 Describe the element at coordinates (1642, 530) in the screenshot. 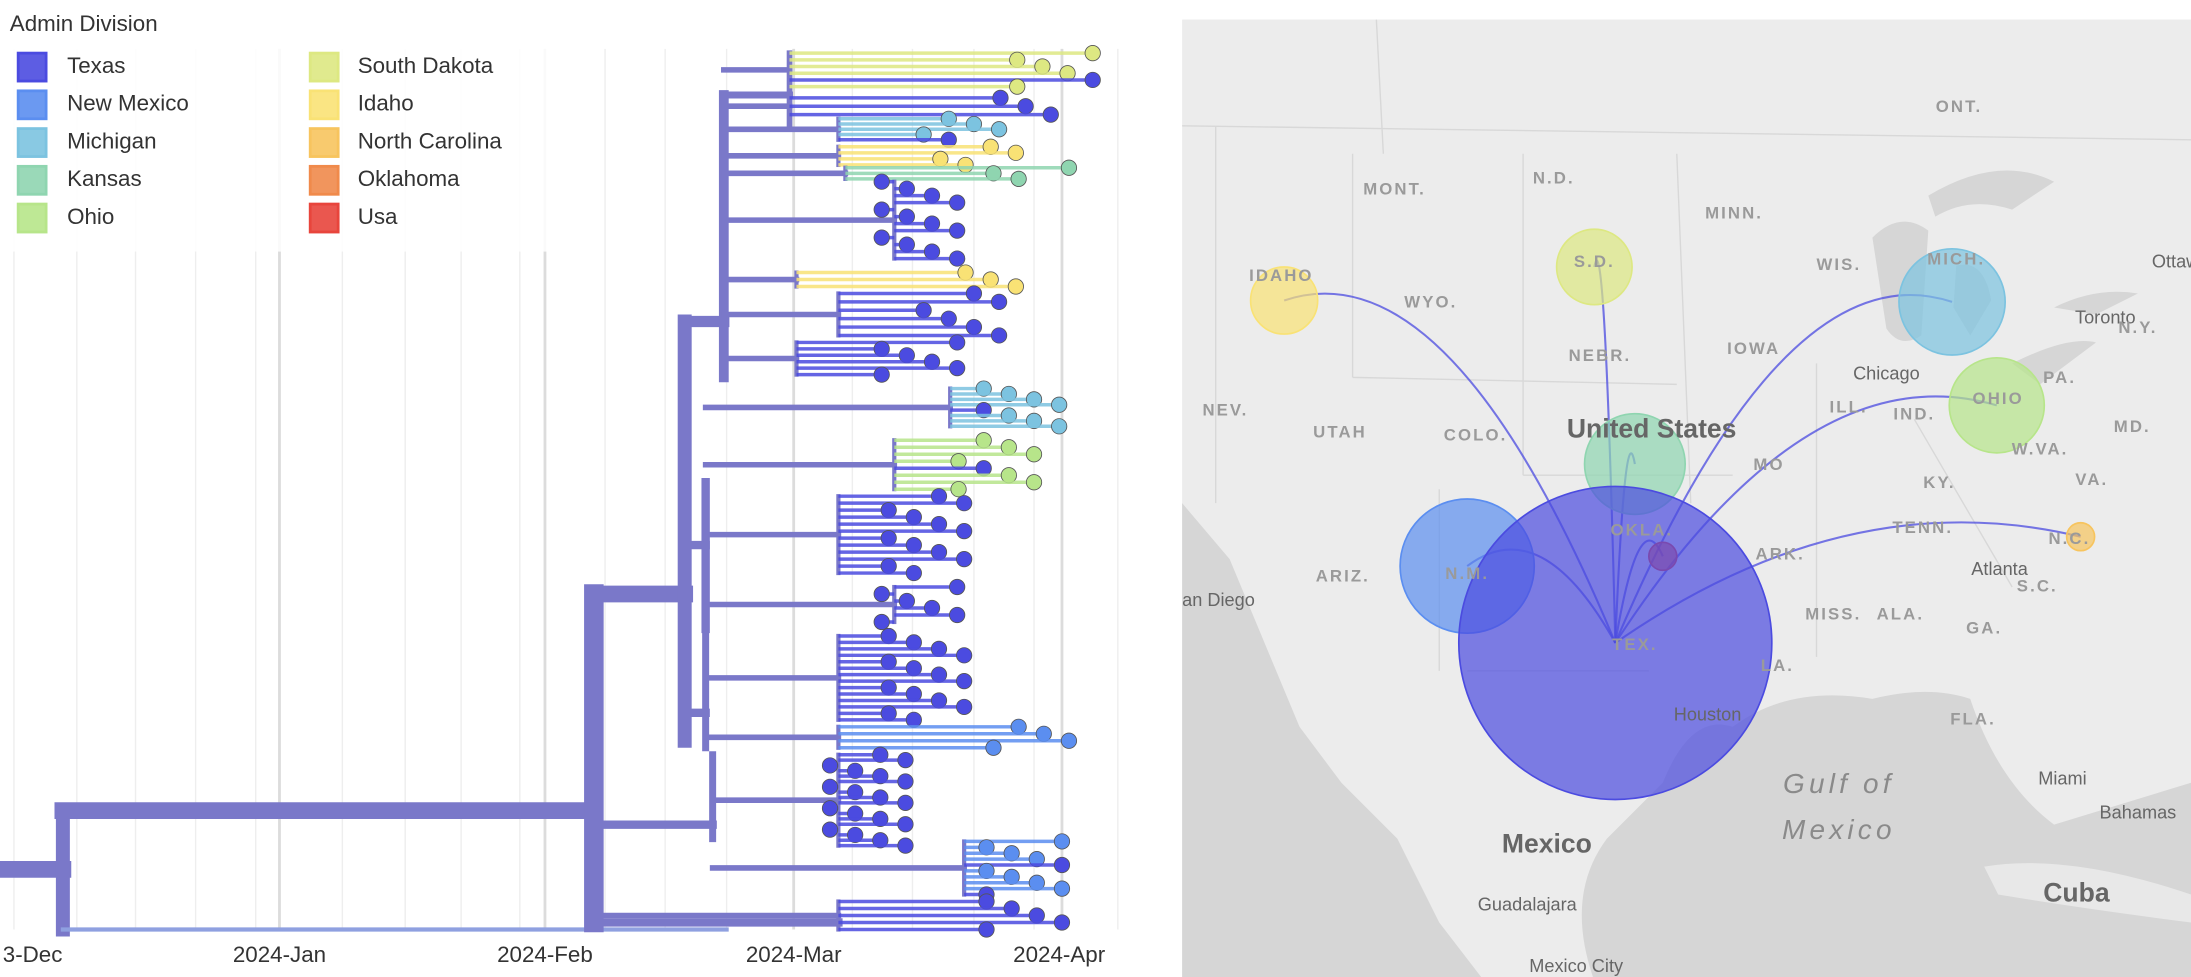

I see `map-label: OKLA.` at that location.